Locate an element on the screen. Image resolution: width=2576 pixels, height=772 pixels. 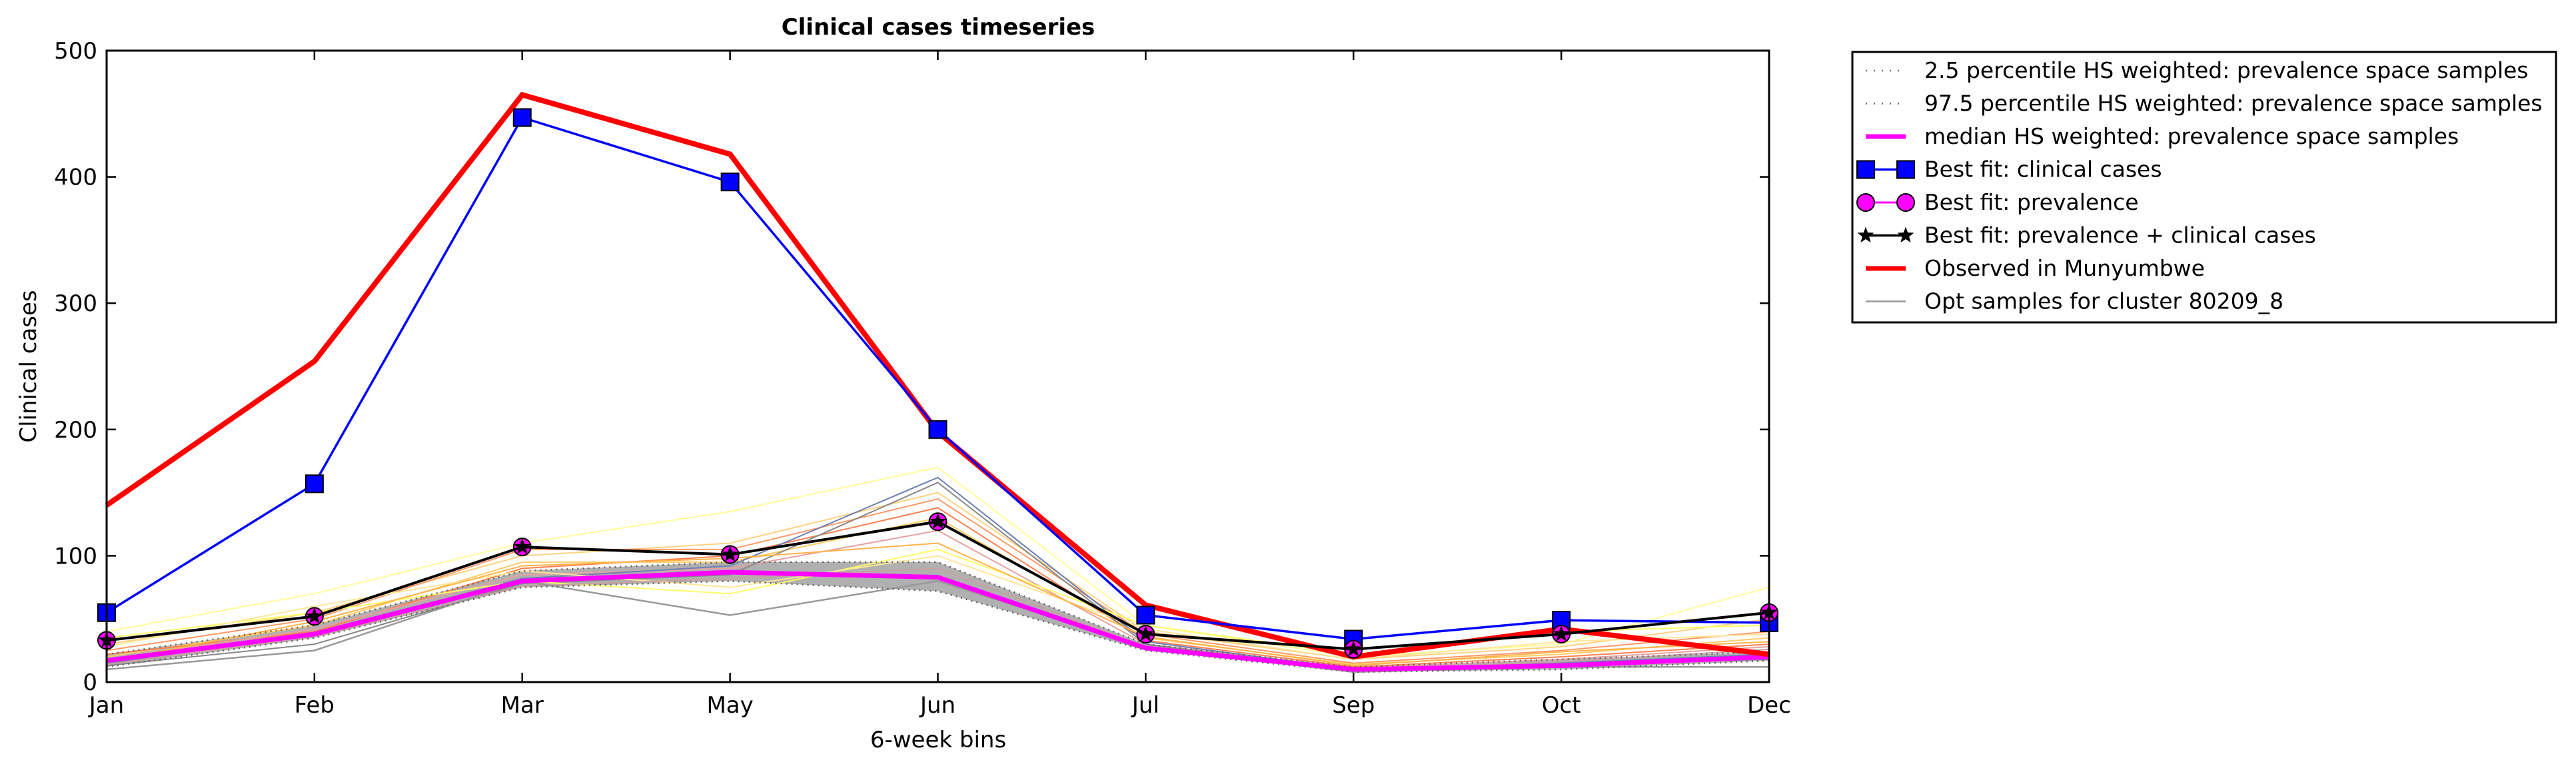
x-tick-label: Dec is located at coordinates (1769, 705).